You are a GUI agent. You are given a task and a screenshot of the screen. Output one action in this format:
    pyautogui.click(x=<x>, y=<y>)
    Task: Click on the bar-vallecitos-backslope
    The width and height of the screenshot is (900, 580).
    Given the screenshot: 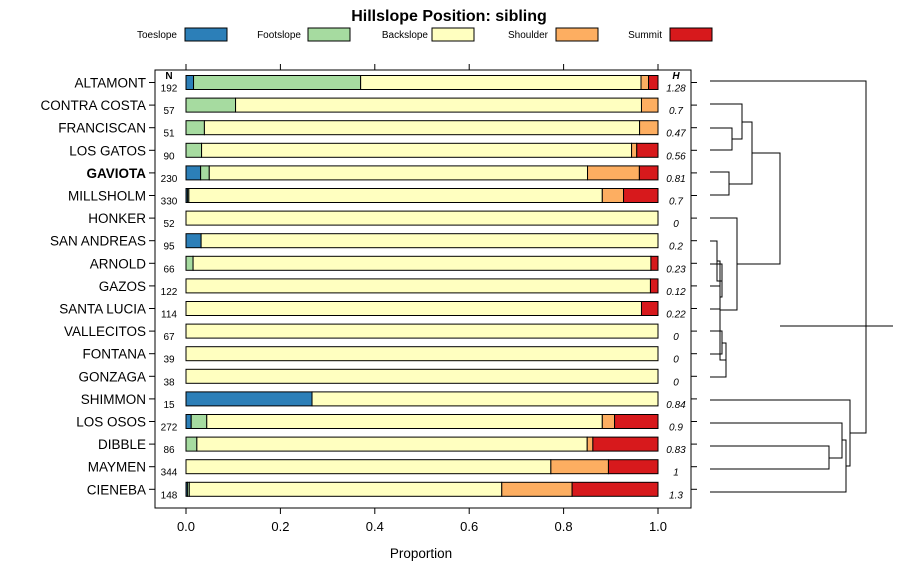 What is the action you would take?
    pyautogui.click(x=422, y=331)
    